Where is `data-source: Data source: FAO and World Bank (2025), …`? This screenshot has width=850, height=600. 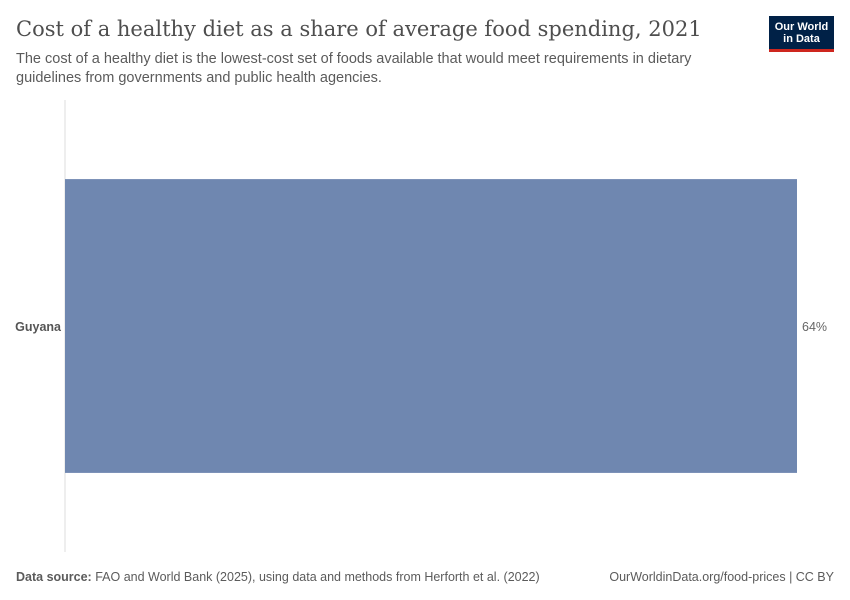
data-source: Data source: FAO and World Bank (2025), … is located at coordinates (278, 577).